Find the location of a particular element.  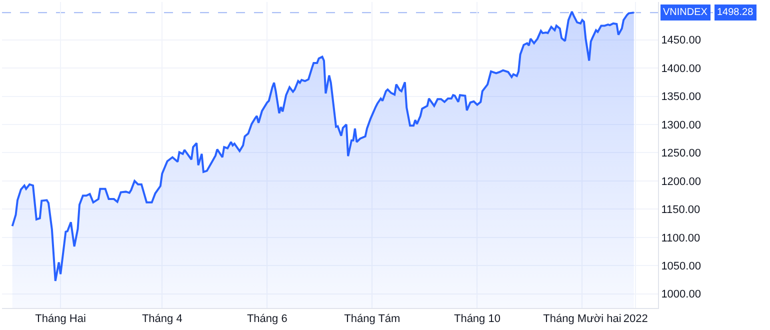

x-tick-label: Tháng 4 is located at coordinates (162, 319).